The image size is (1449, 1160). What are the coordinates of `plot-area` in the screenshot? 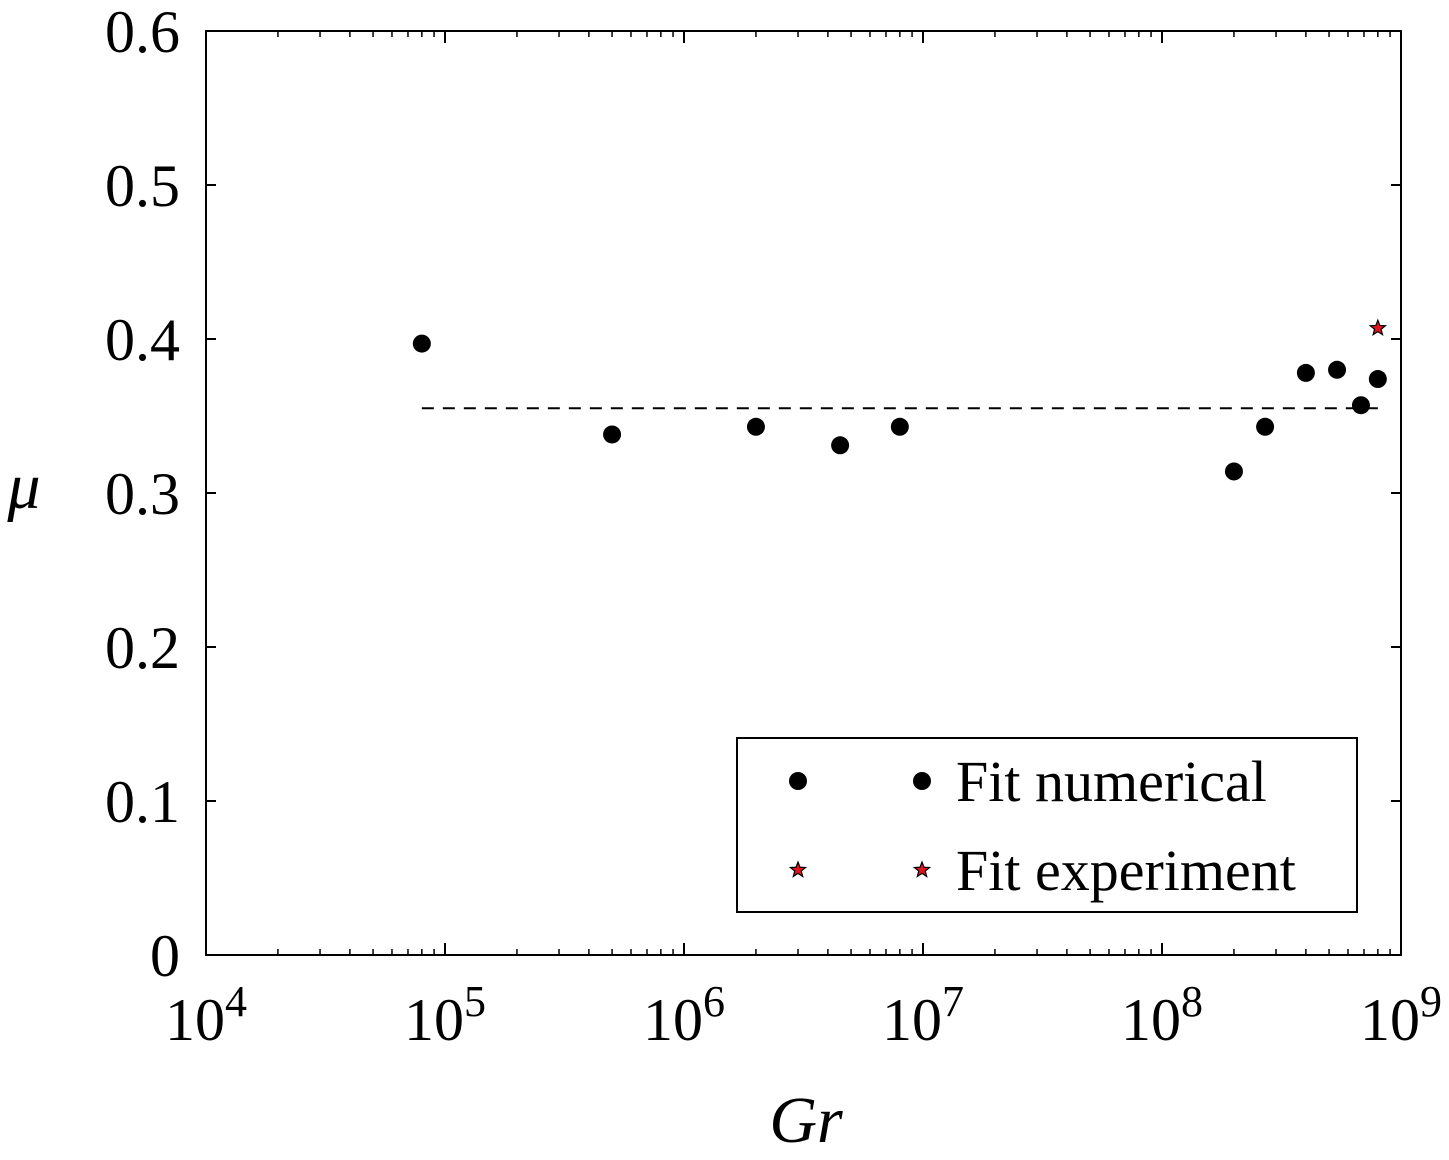 It's located at (900, 399).